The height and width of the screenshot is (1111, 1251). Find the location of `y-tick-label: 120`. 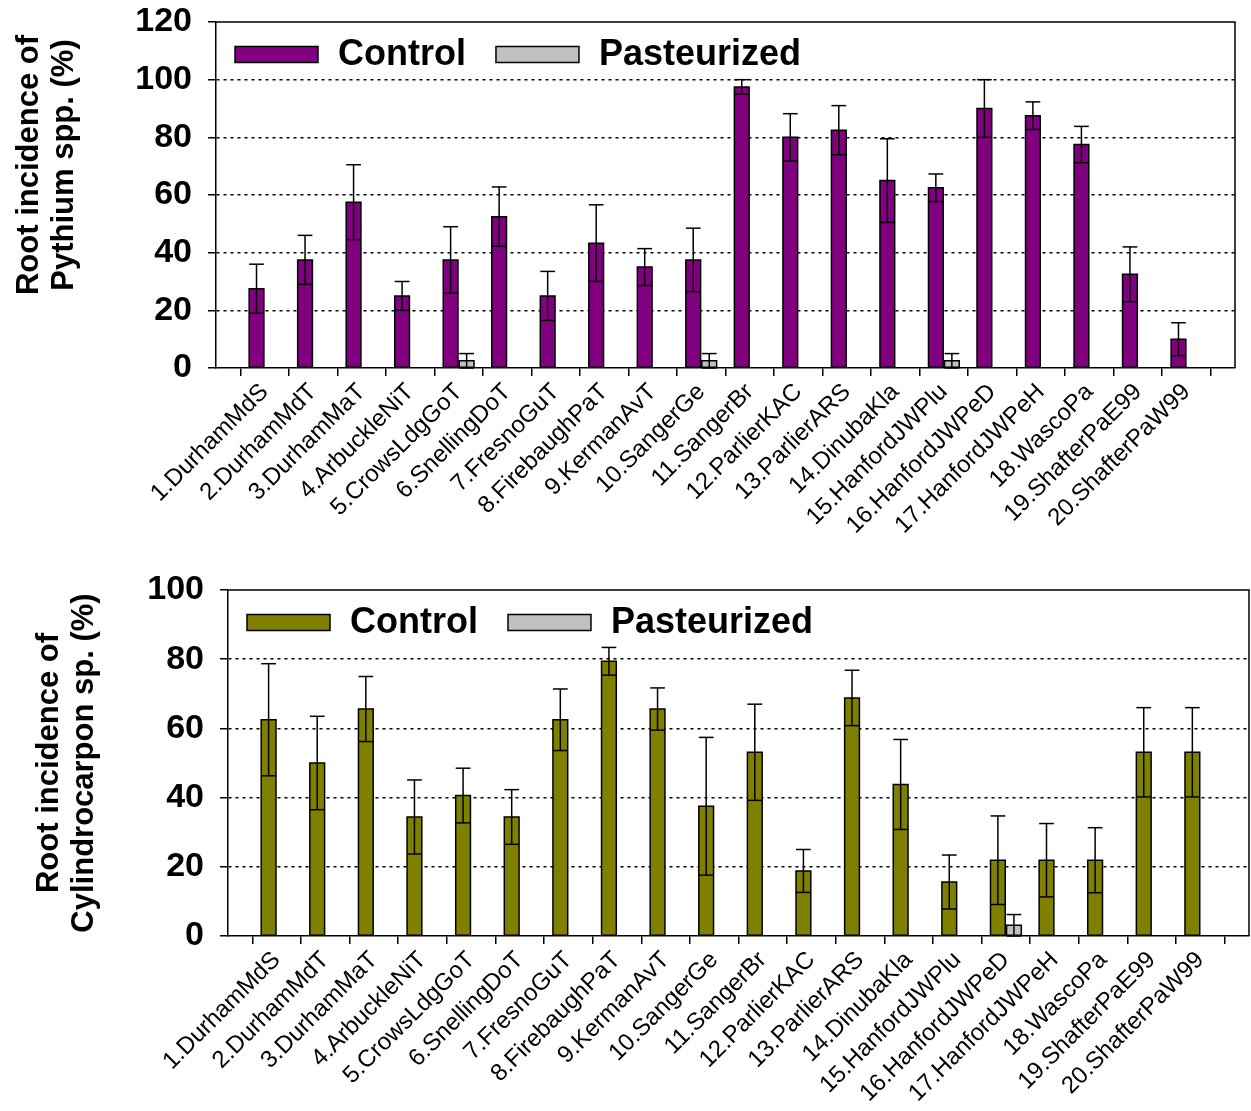

y-tick-label: 120 is located at coordinates (163, 19).